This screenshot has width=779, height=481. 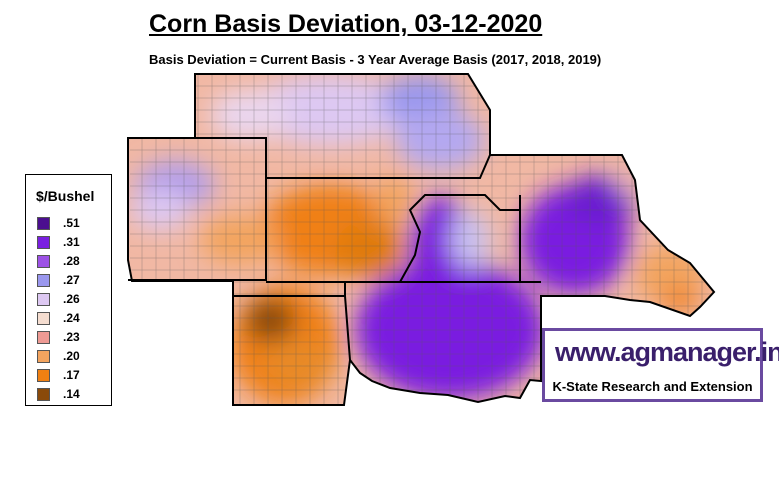 I want to click on legend-label: .31, so click(x=71, y=242).